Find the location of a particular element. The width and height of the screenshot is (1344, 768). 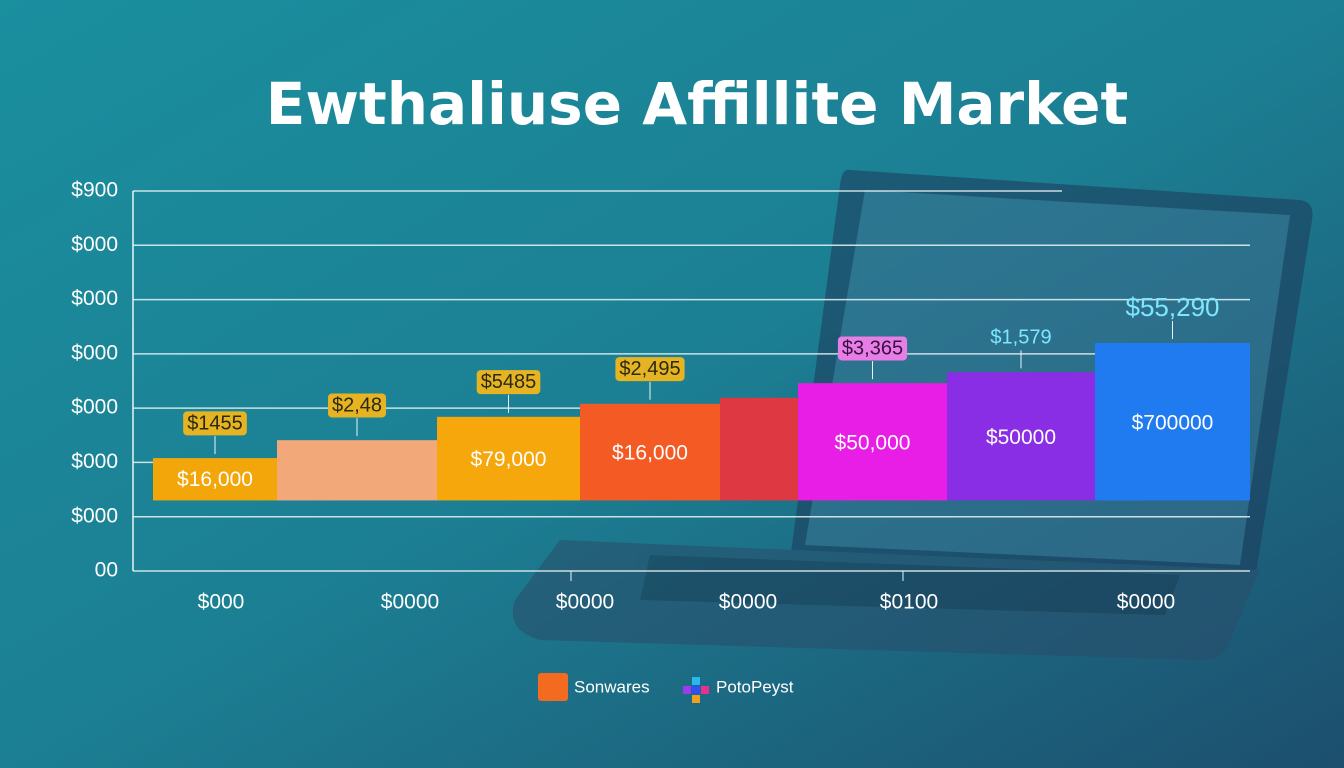

bar-top-label: $5485 is located at coordinates (509, 382).